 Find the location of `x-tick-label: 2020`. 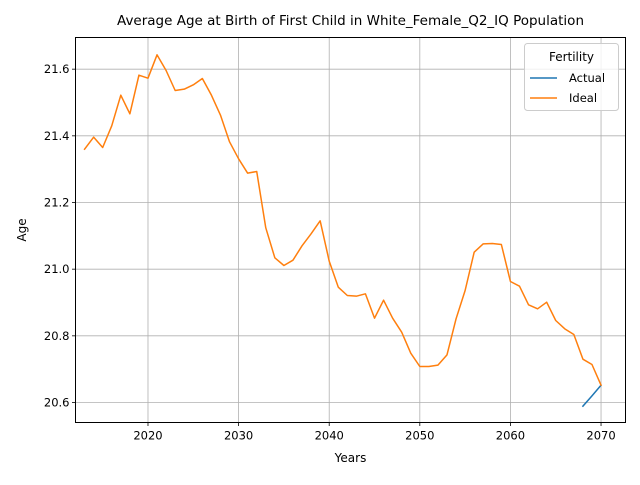

x-tick-label: 2020 is located at coordinates (147, 436).